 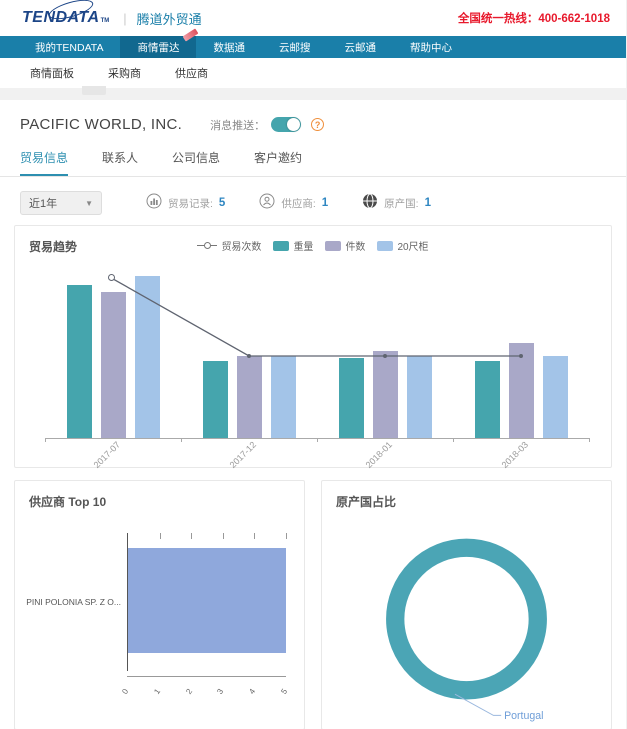 I want to click on logo-tm: TM, so click(x=105, y=21).